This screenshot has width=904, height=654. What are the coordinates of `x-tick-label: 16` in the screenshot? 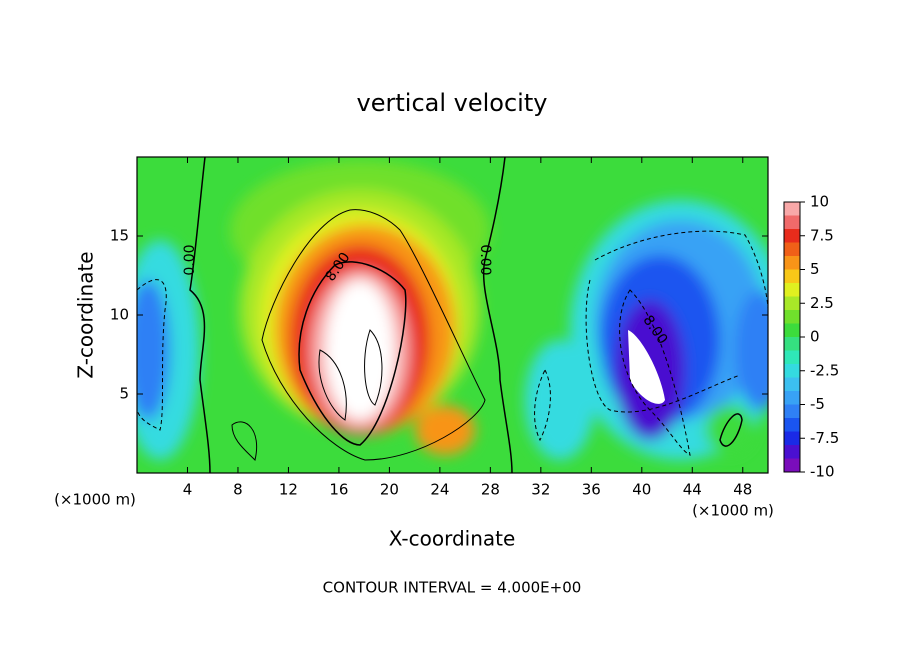 It's located at (338, 490).